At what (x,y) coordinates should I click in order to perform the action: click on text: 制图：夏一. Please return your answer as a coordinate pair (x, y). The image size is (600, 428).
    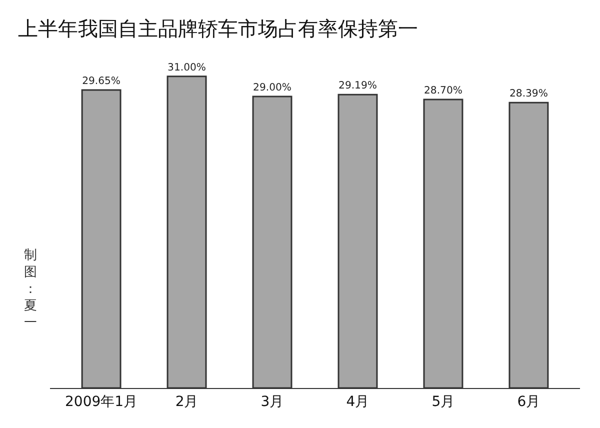
    Looking at the image, I should click on (30, 289).